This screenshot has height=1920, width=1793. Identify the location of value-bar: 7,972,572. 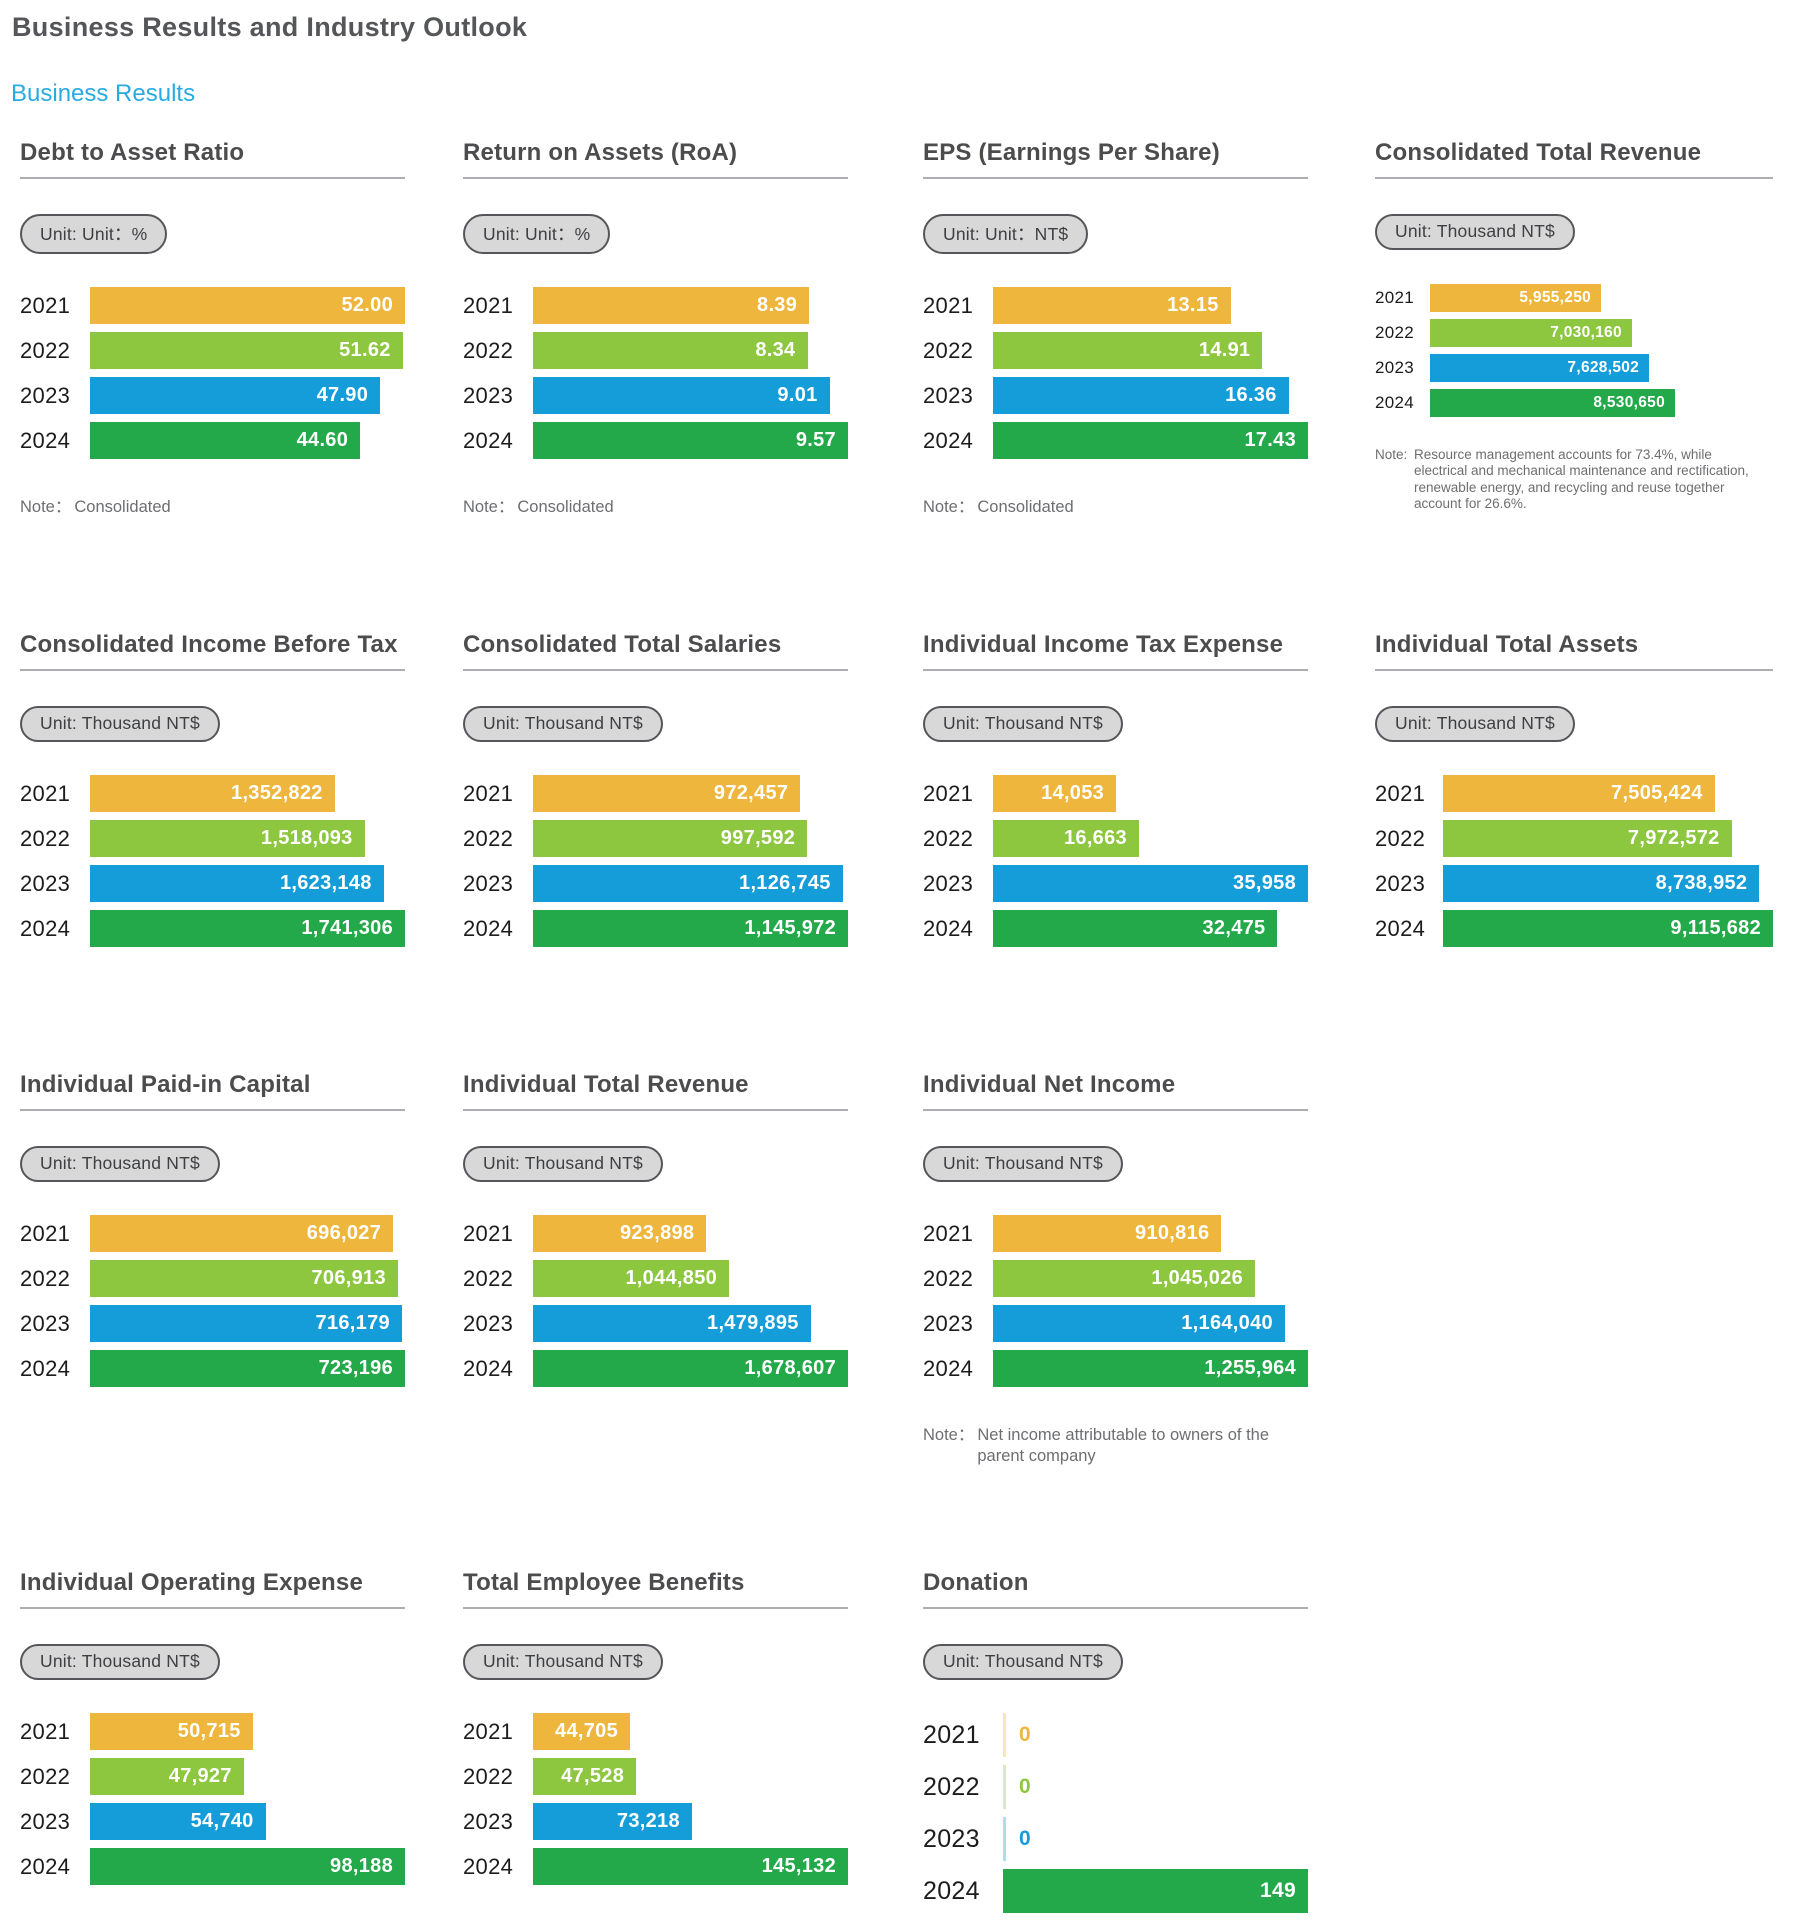
(1587, 838).